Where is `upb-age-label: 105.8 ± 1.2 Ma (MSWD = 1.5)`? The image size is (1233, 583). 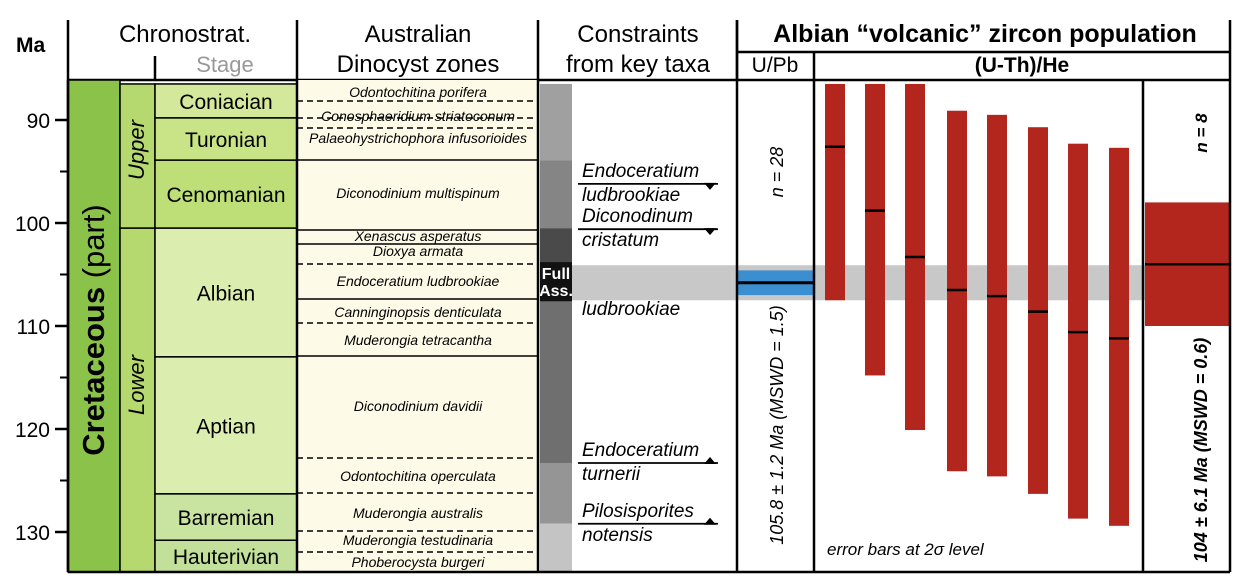 upb-age-label: 105.8 ± 1.2 Ma (MSWD = 1.5) is located at coordinates (777, 424).